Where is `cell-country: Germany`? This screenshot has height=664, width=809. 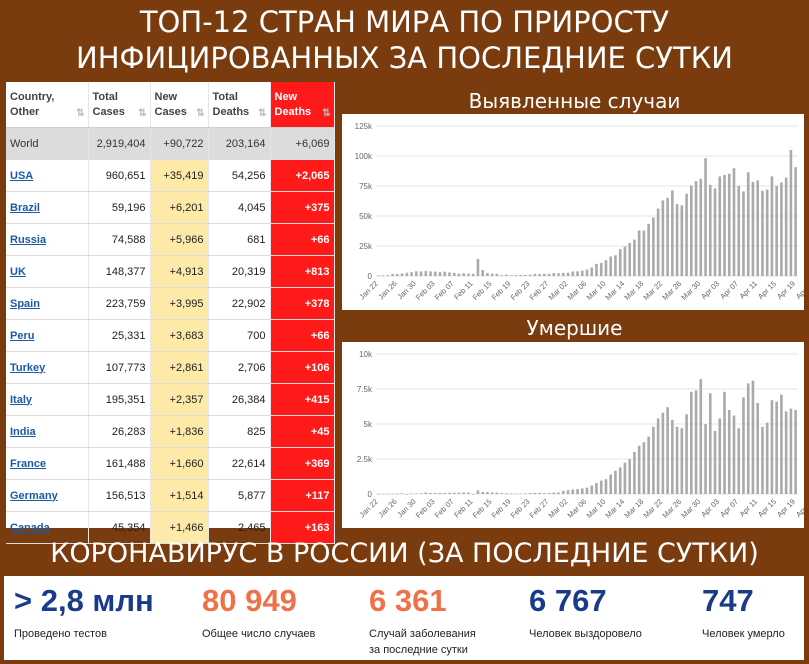
cell-country: Germany is located at coordinates (47, 495).